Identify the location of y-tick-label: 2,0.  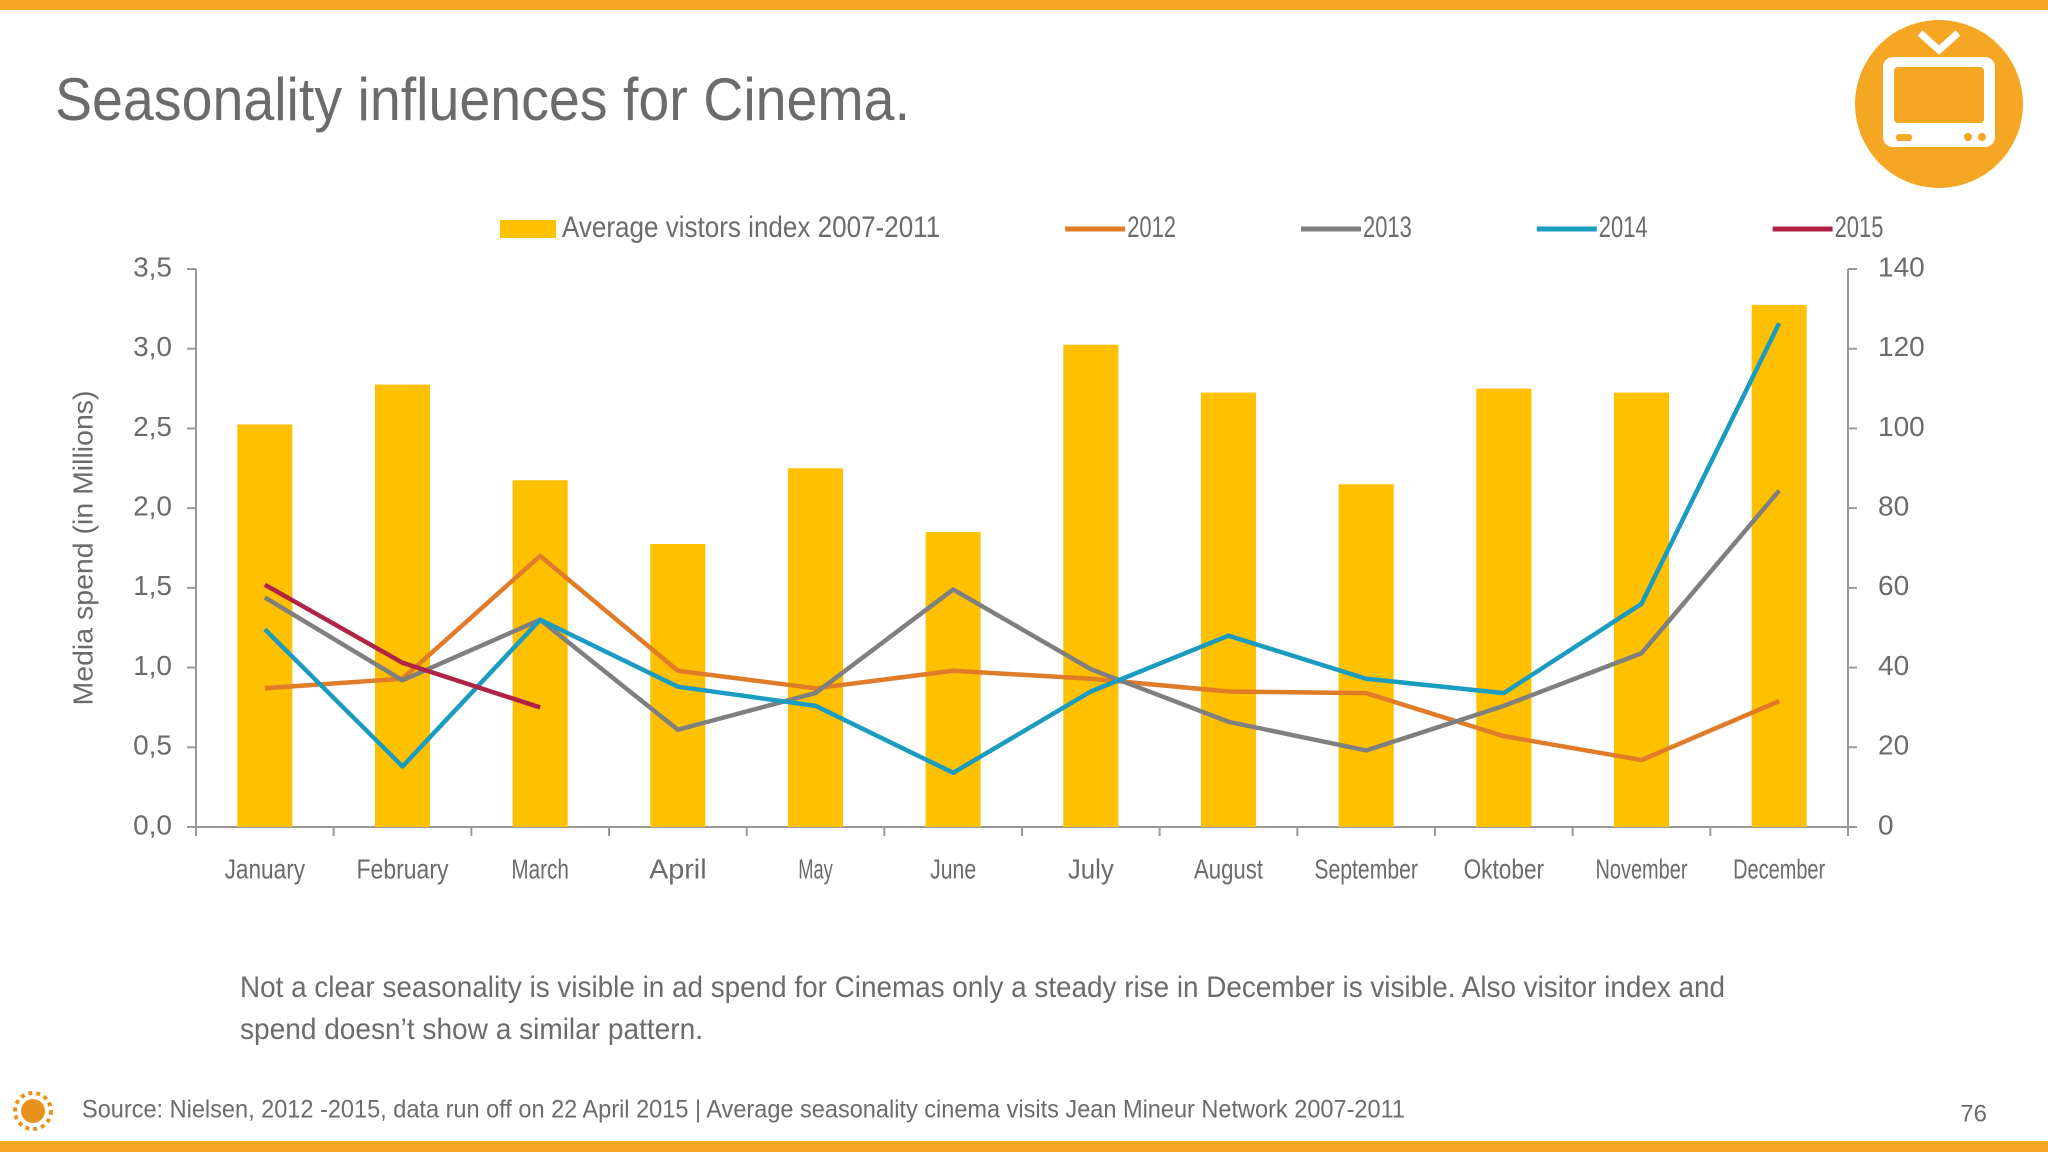
(152, 506).